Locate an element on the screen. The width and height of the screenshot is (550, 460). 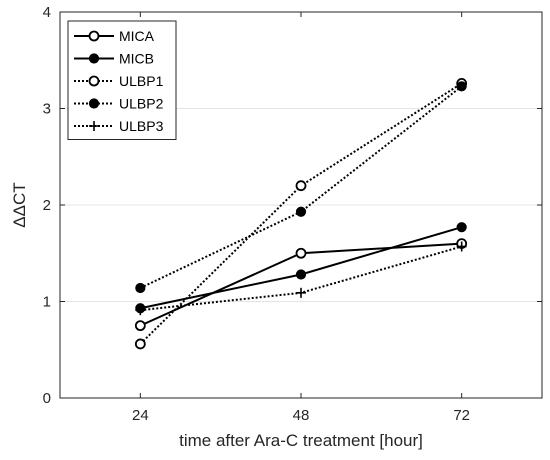
series-ulbp3 is located at coordinates (301, 278).